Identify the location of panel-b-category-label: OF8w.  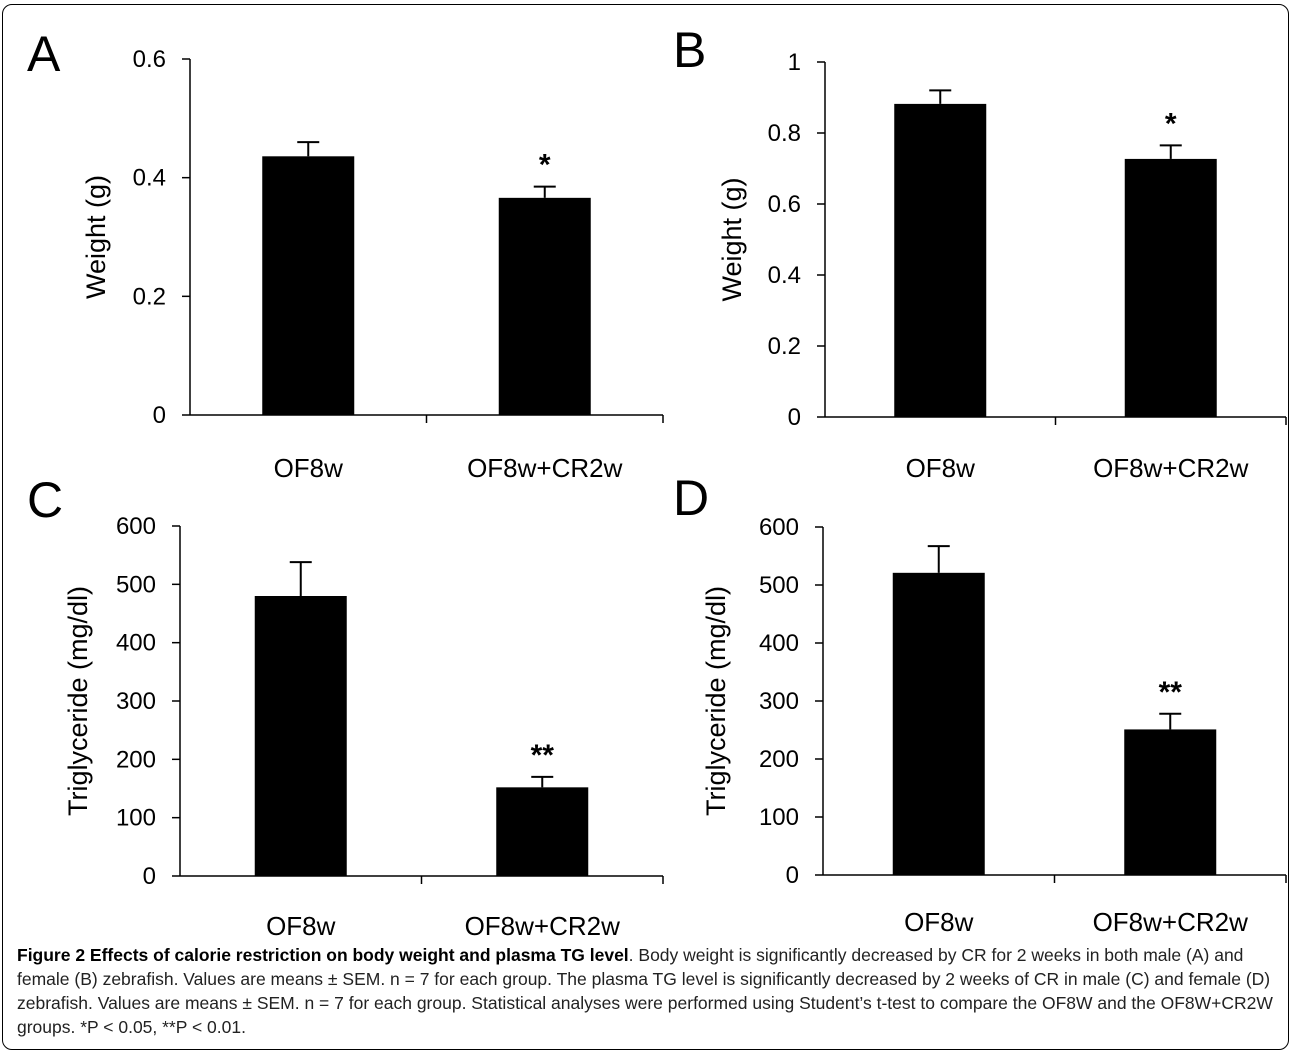
(941, 468).